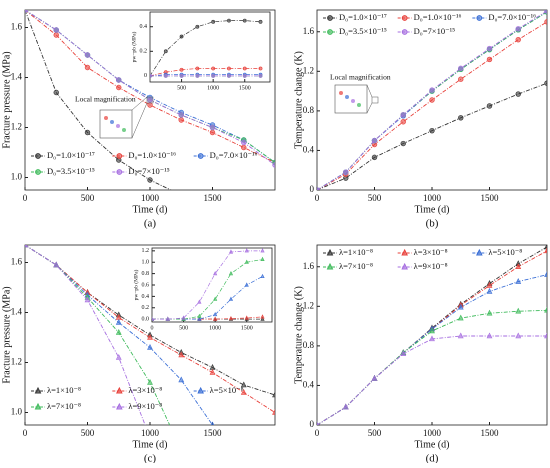 The image size is (550, 468). What do you see at coordinates (375, 100) in the screenshot?
I see `magnify-target` at bounding box center [375, 100].